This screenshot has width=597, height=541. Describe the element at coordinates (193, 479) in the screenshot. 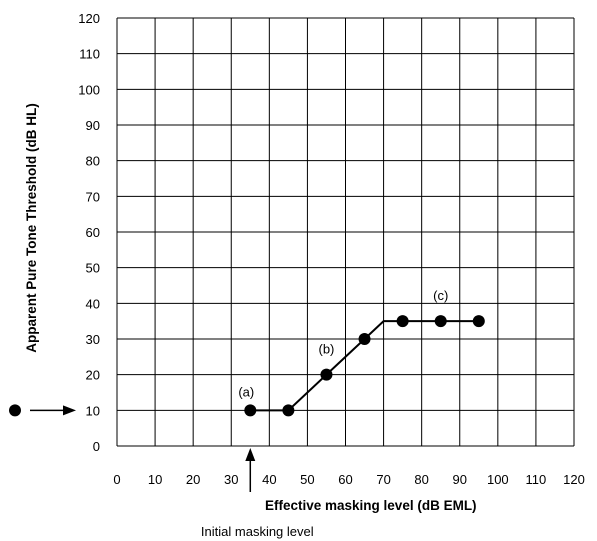

I see `x-tick-label: 20` at that location.